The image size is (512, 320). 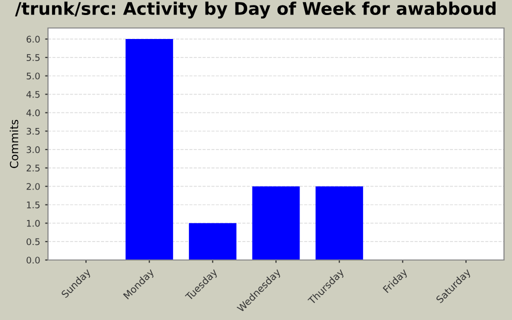 I want to click on y-tick-label: 5.0, so click(x=33, y=76).